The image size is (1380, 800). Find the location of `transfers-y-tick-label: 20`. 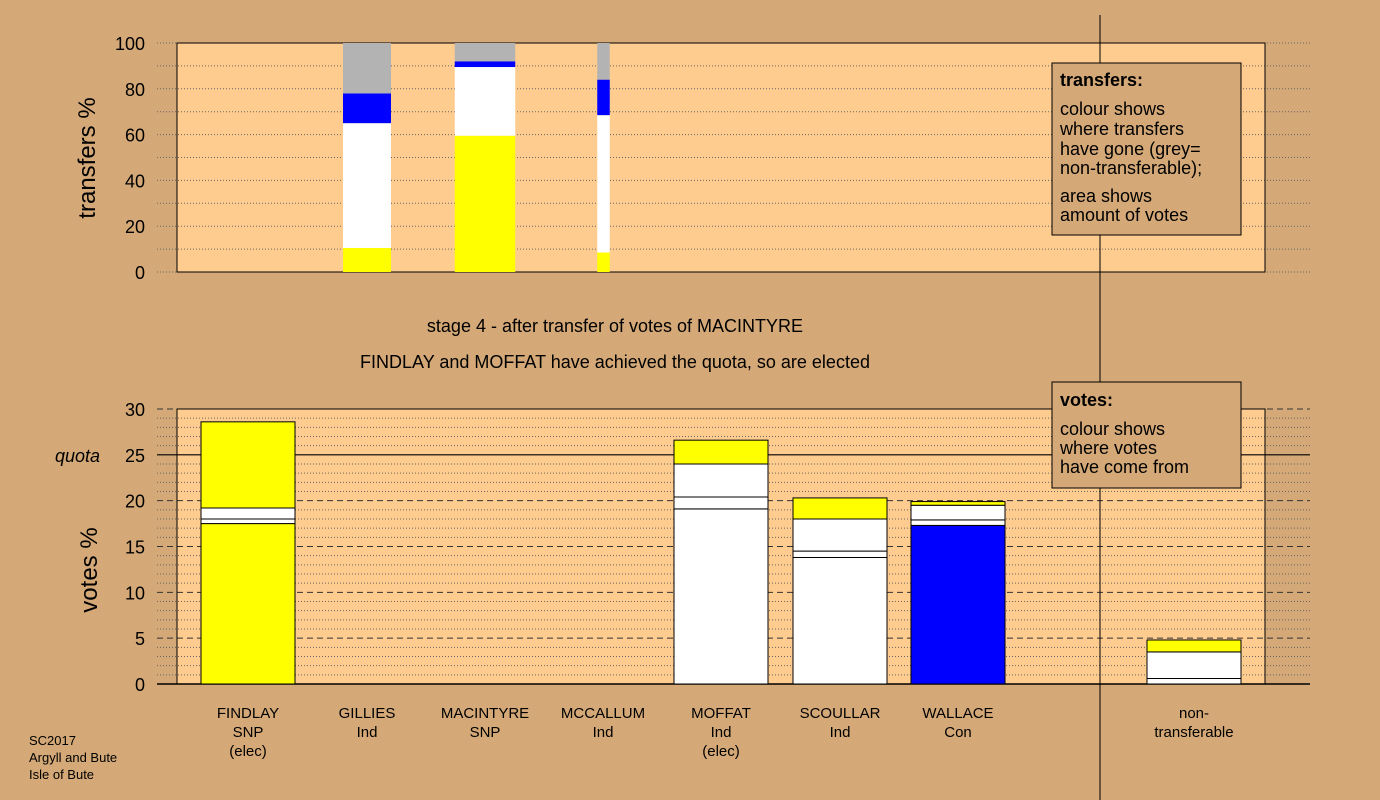

transfers-y-tick-label: 20 is located at coordinates (135, 227).